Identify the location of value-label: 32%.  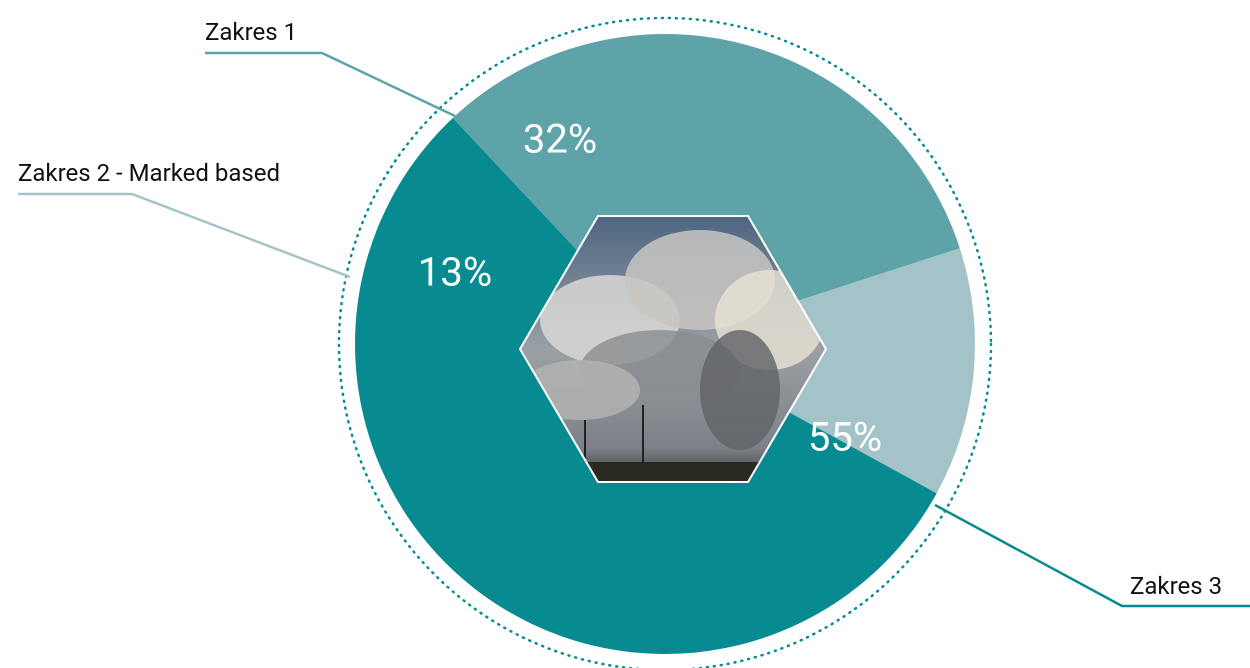
(560, 139).